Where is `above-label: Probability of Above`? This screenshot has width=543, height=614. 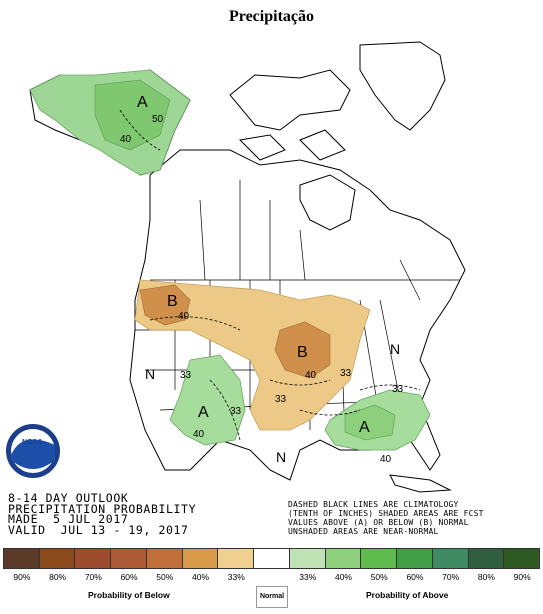 above-label: Probability of Above is located at coordinates (407, 595).